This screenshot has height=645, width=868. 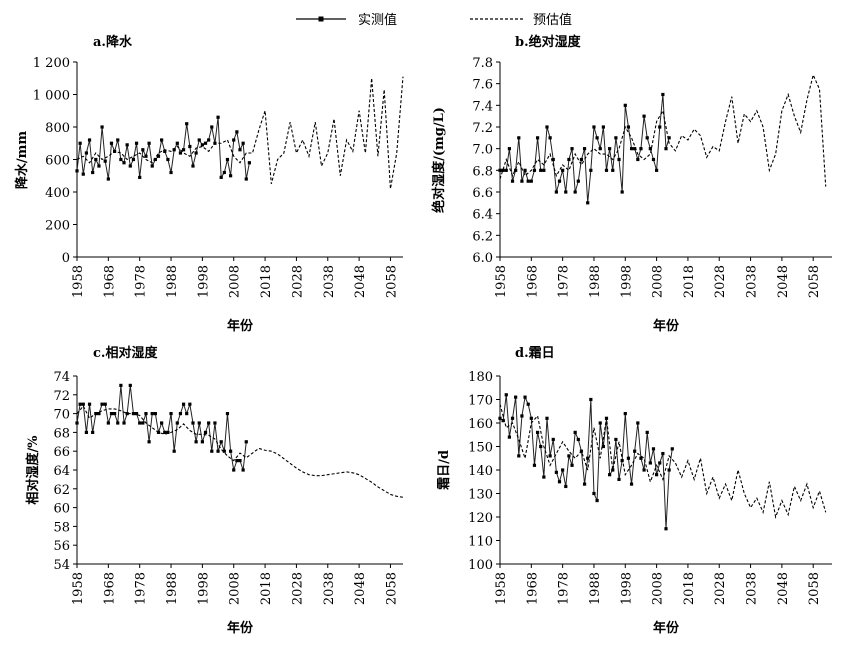 I want to click on panel-title: c.相对湿度, so click(x=125, y=353).